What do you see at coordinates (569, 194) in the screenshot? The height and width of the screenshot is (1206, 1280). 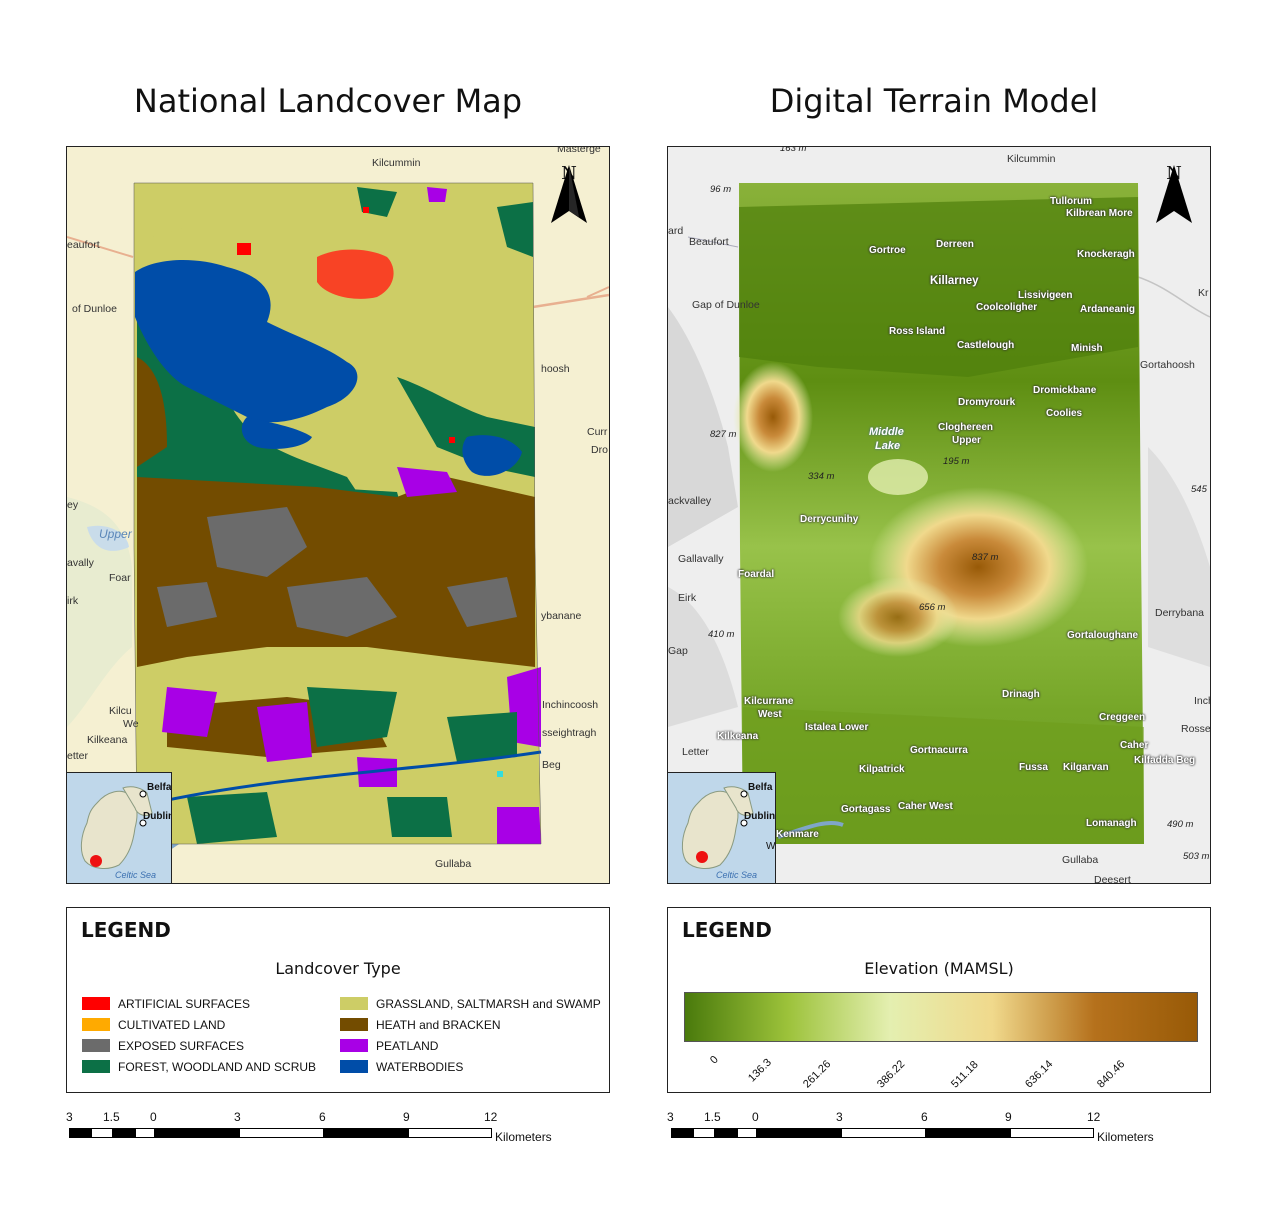 I see `north-arrow-icon` at bounding box center [569, 194].